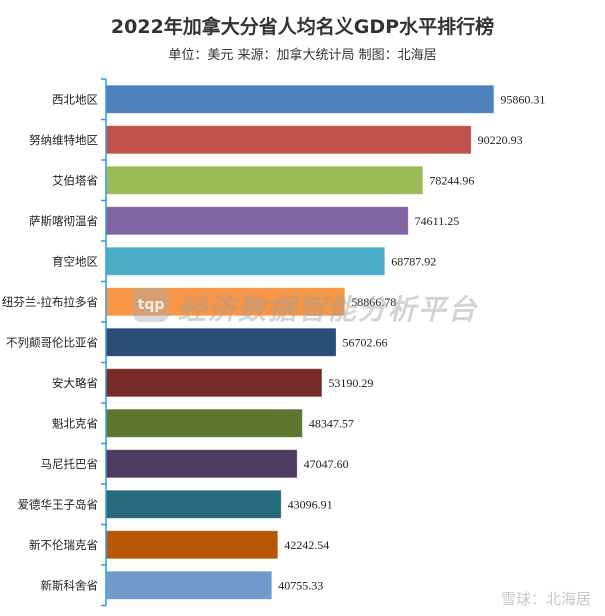 This screenshot has width=605, height=616. I want to click on data-label: 40755.33, so click(300, 585).